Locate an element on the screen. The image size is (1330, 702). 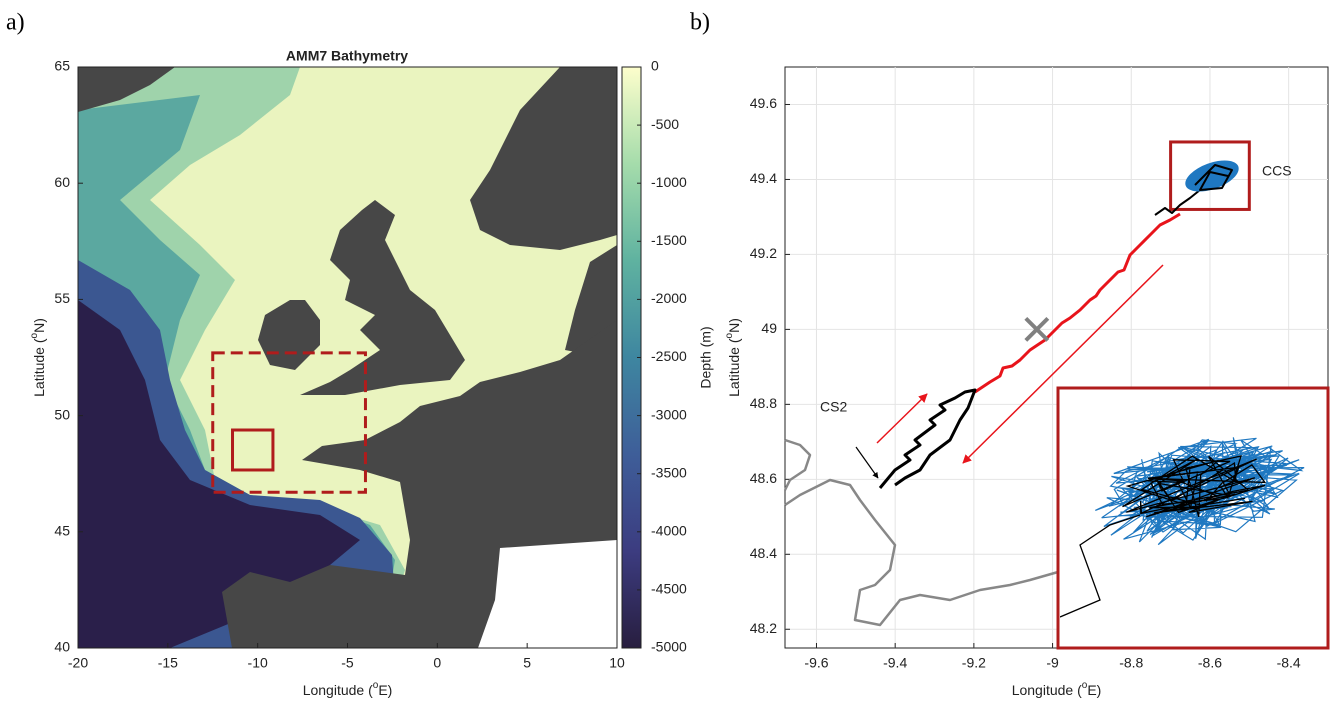
inset is located at coordinates (1182, 527).